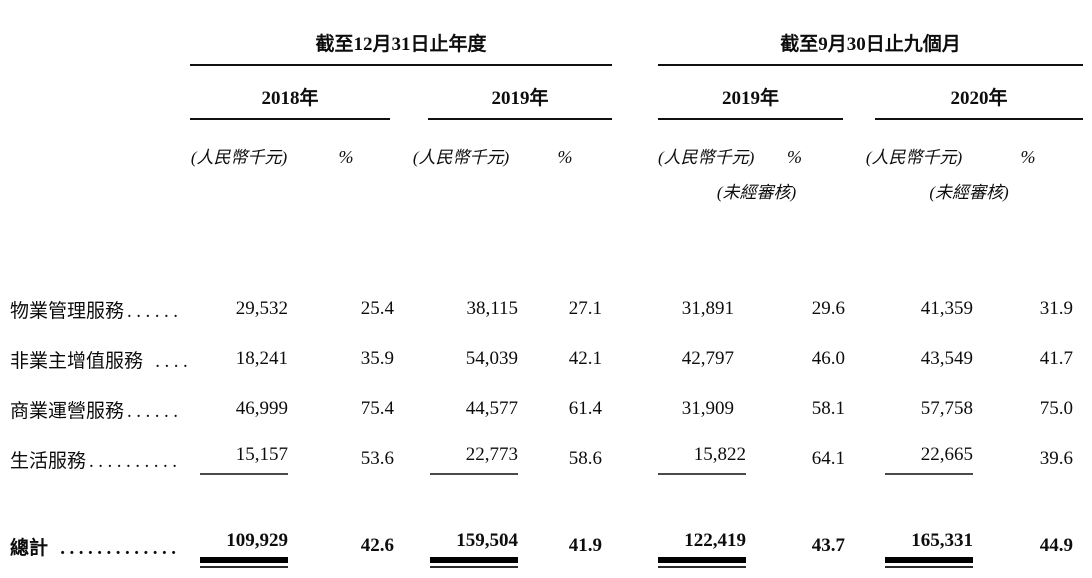 The image size is (1092, 578). What do you see at coordinates (585, 408) in the screenshot?
I see `percent-cell: 61.4` at bounding box center [585, 408].